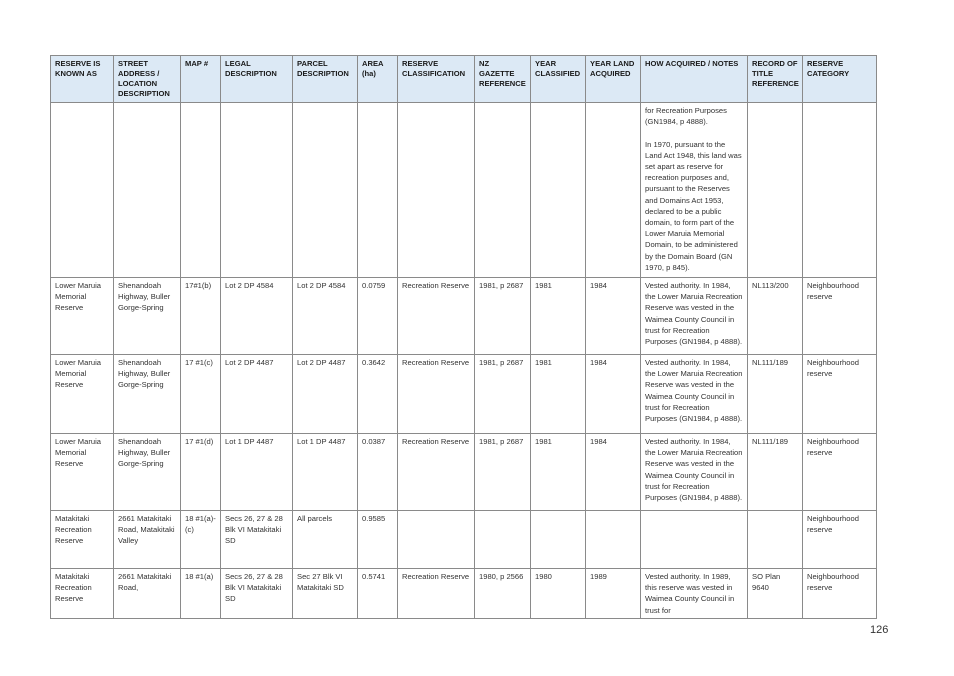  What do you see at coordinates (82, 190) in the screenshot?
I see `cell-reserve-name` at bounding box center [82, 190].